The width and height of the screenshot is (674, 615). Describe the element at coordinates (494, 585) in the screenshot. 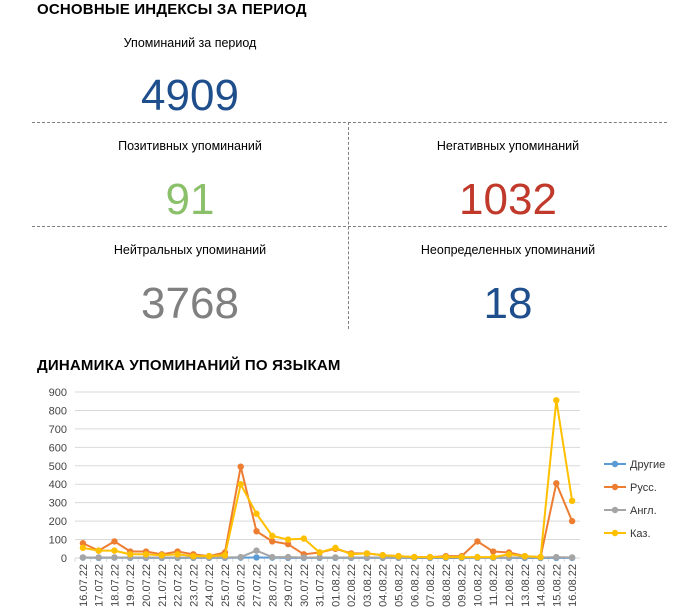

I see `x-tick-label: 11.08.22` at that location.